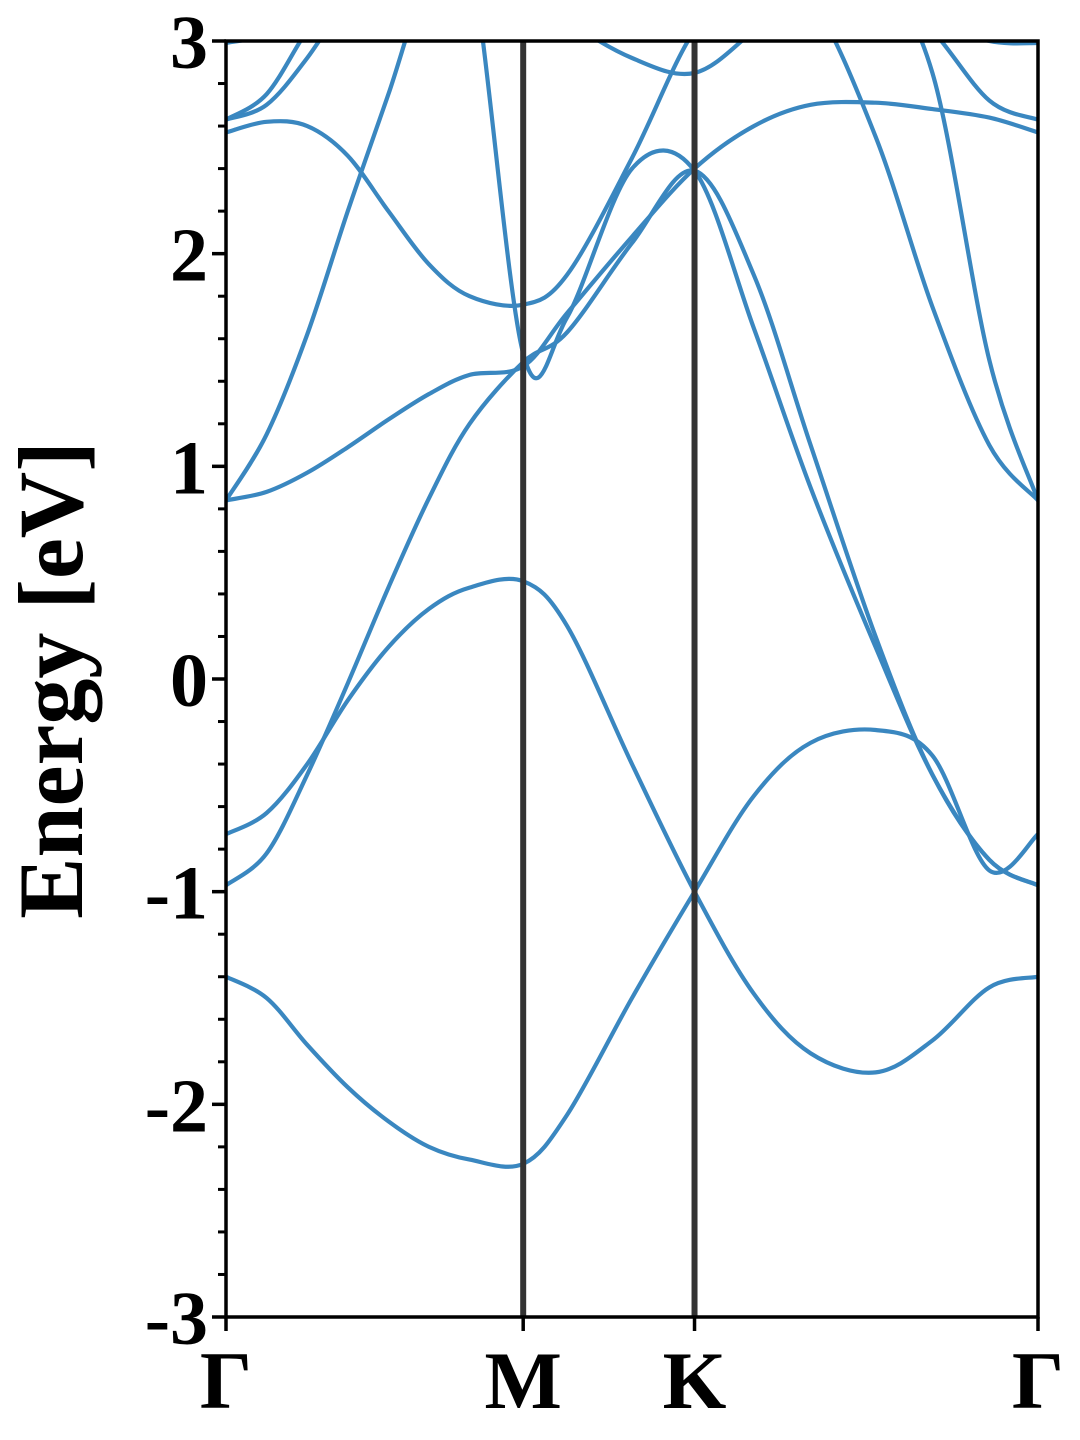 Image resolution: width=1080 pixels, height=1440 pixels. What do you see at coordinates (189, 256) in the screenshot?
I see `y-tick-label: 2` at bounding box center [189, 256].